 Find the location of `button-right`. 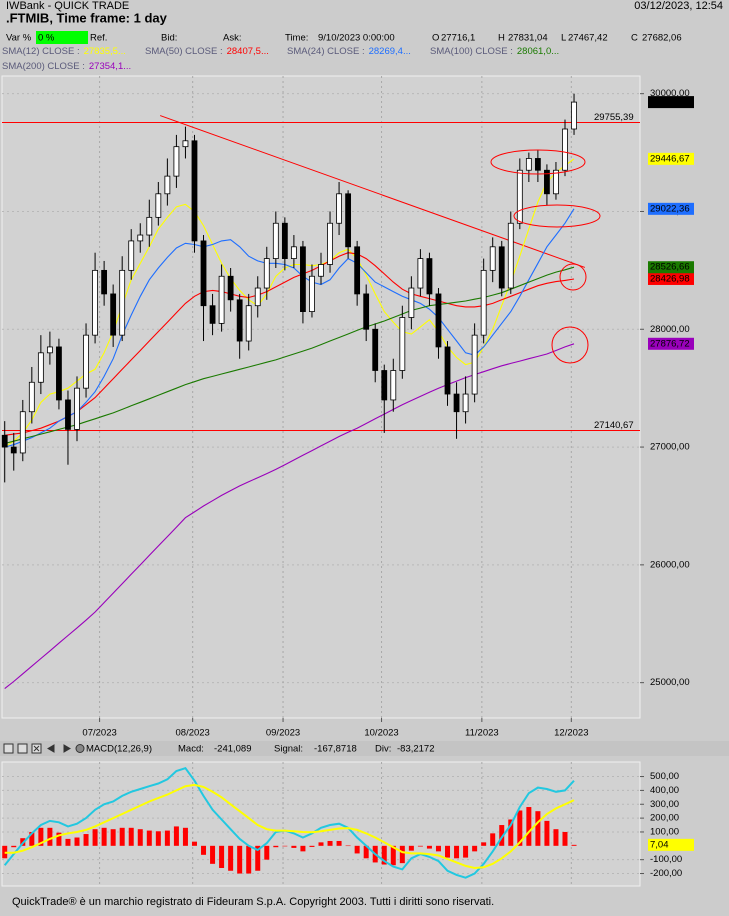

button-right is located at coordinates (67, 748).